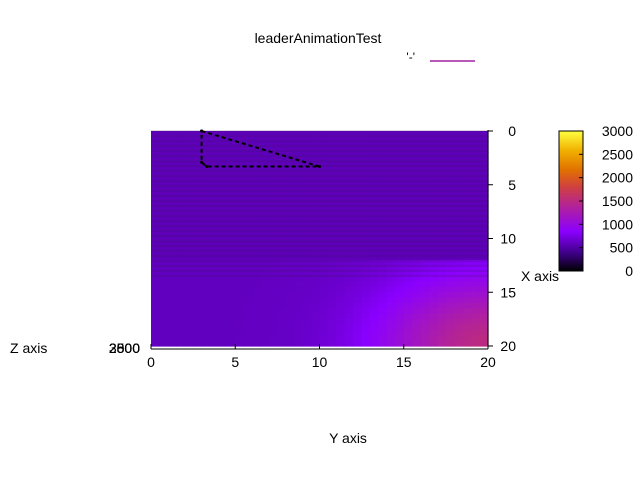 The width and height of the screenshot is (640, 480). I want to click on z-tick-label: 2500, so click(124, 348).